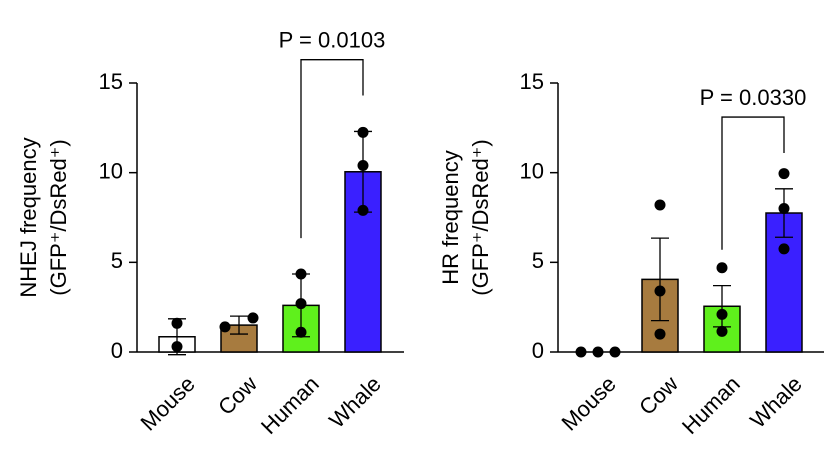 The width and height of the screenshot is (829, 459). What do you see at coordinates (28, 217) in the screenshot?
I see `y-axis-label: NHEJ frequency` at bounding box center [28, 217].